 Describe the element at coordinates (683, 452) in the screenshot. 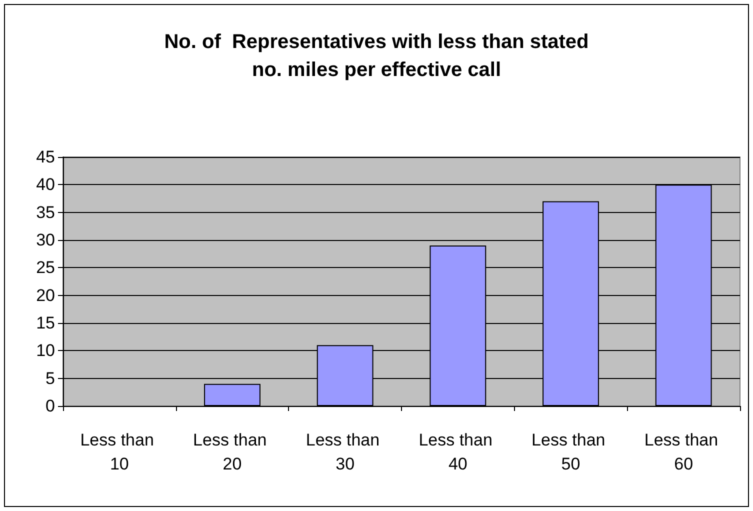

I see `x-tick-label: Less than 60` at that location.